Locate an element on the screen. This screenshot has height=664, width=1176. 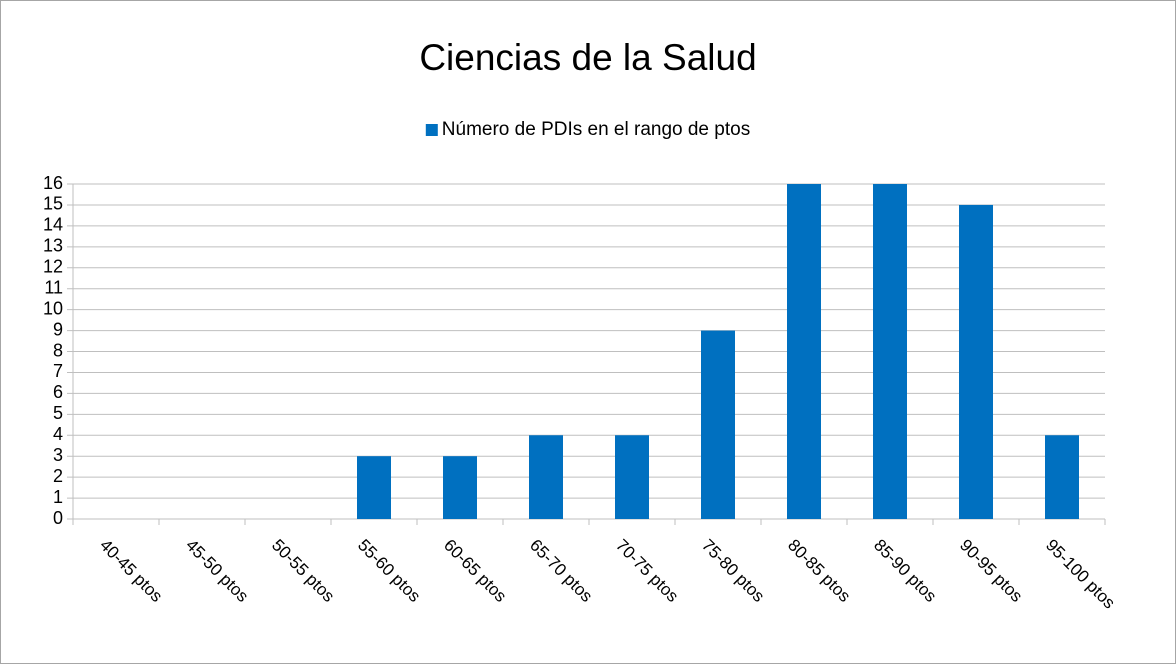
y-tick-label: 0 is located at coordinates (58, 518).